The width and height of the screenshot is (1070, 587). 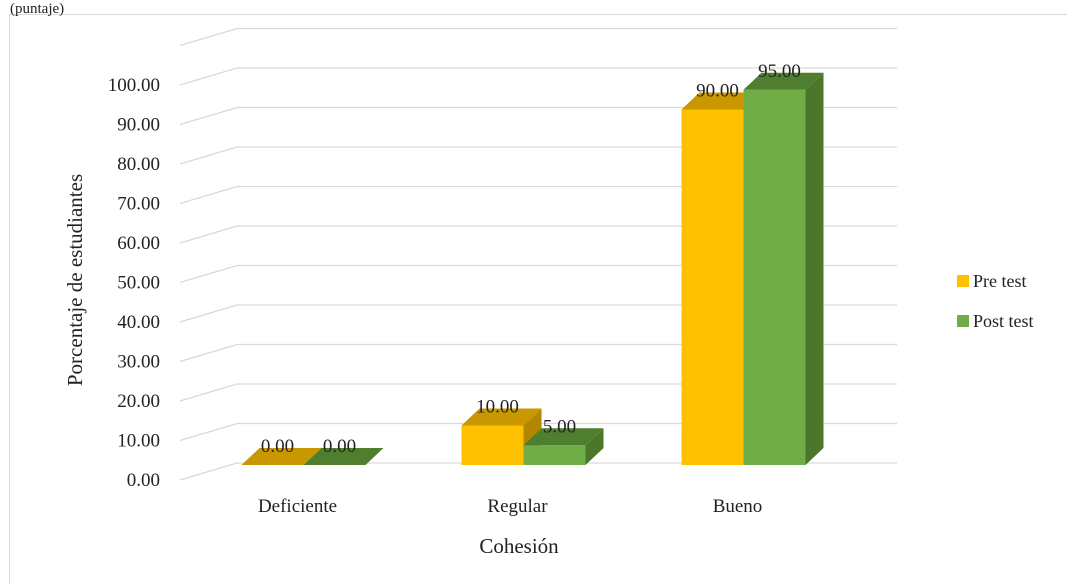 What do you see at coordinates (138, 125) in the screenshot?
I see `y-tick-label: 90.00` at bounding box center [138, 125].